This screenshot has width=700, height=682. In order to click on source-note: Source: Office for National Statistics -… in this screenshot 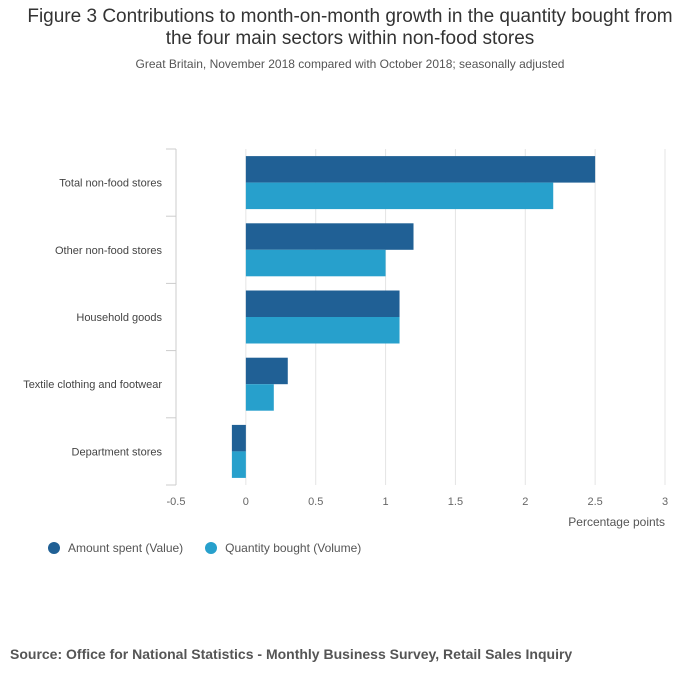, I will do `click(291, 654)`.